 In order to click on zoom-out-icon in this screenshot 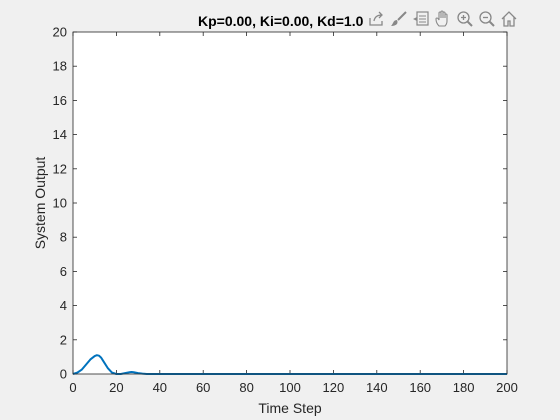, I will do `click(486, 19)`.